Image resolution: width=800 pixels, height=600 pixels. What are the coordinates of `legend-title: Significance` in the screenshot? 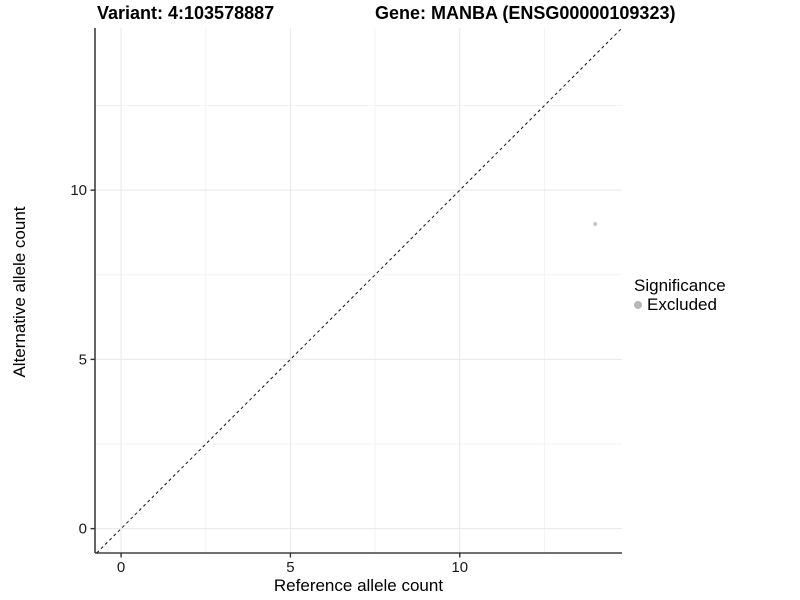 It's located at (680, 285).